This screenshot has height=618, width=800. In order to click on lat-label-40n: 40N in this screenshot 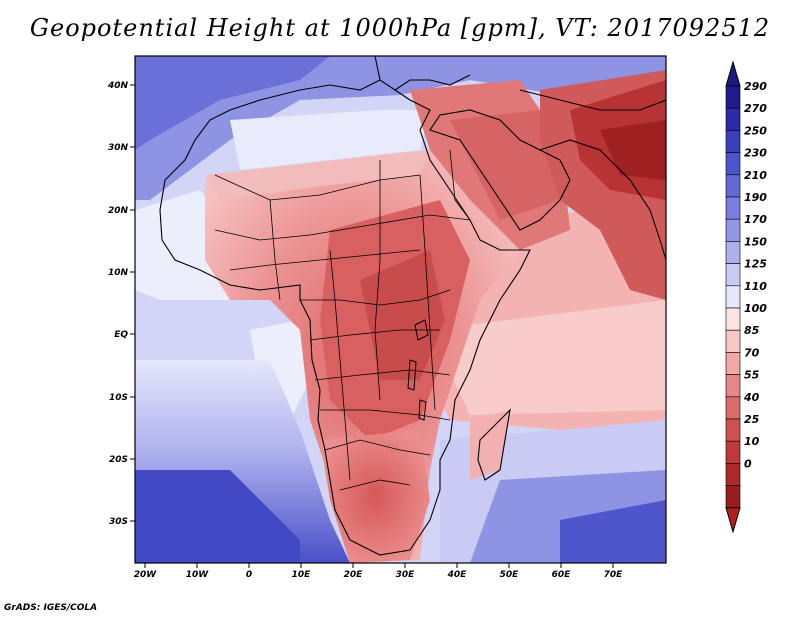, I will do `click(118, 86)`.